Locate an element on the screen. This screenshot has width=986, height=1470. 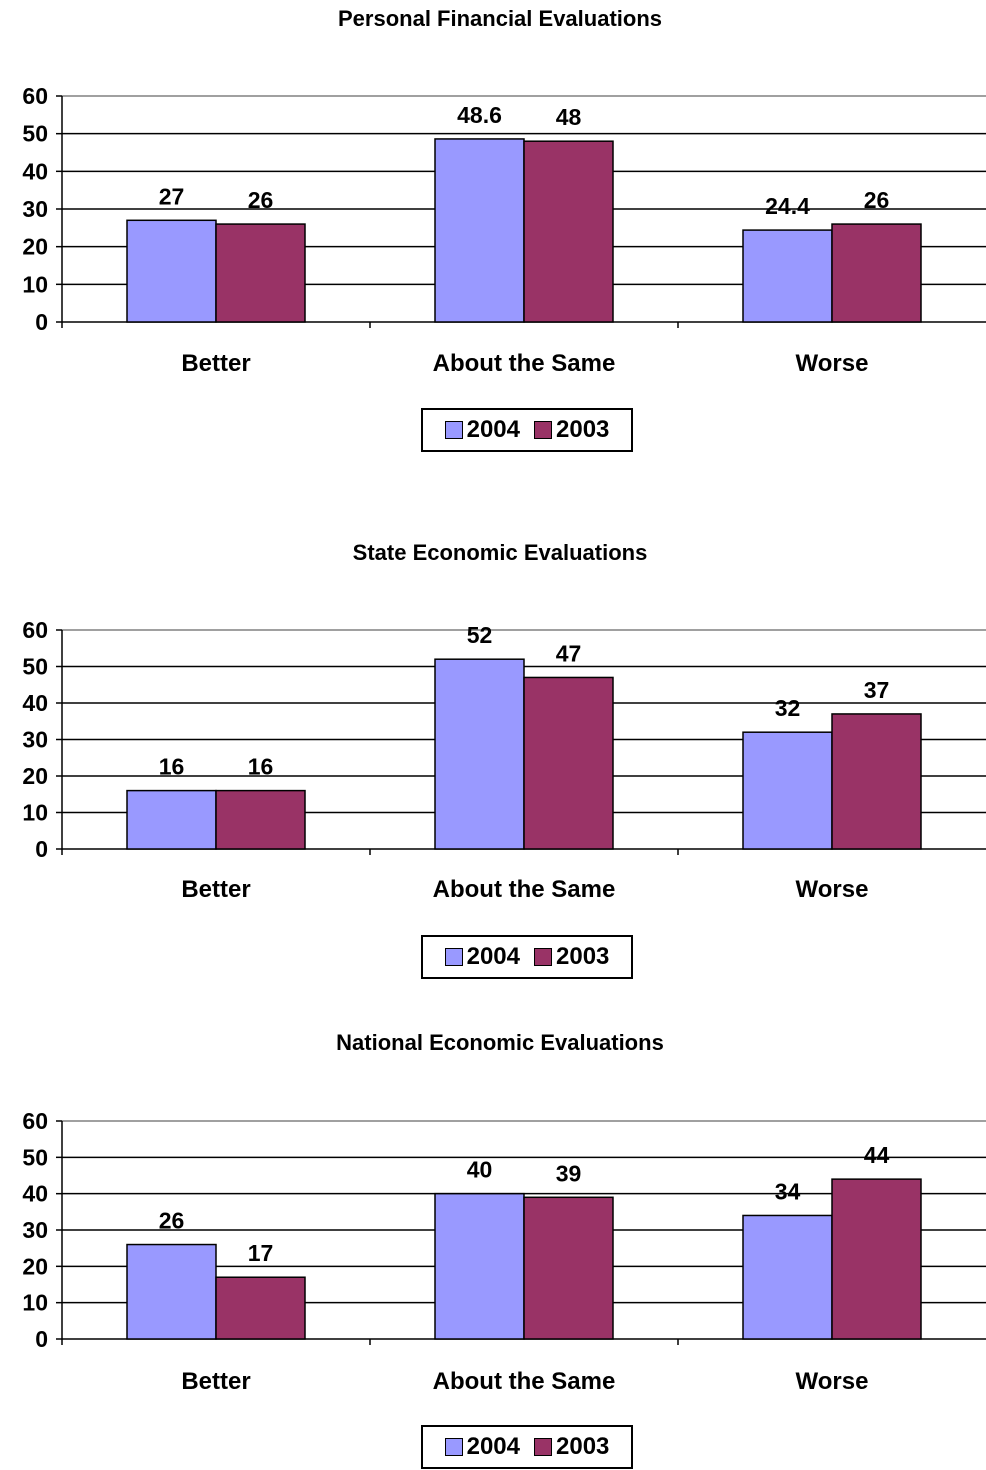
data-label: 37 is located at coordinates (877, 690).